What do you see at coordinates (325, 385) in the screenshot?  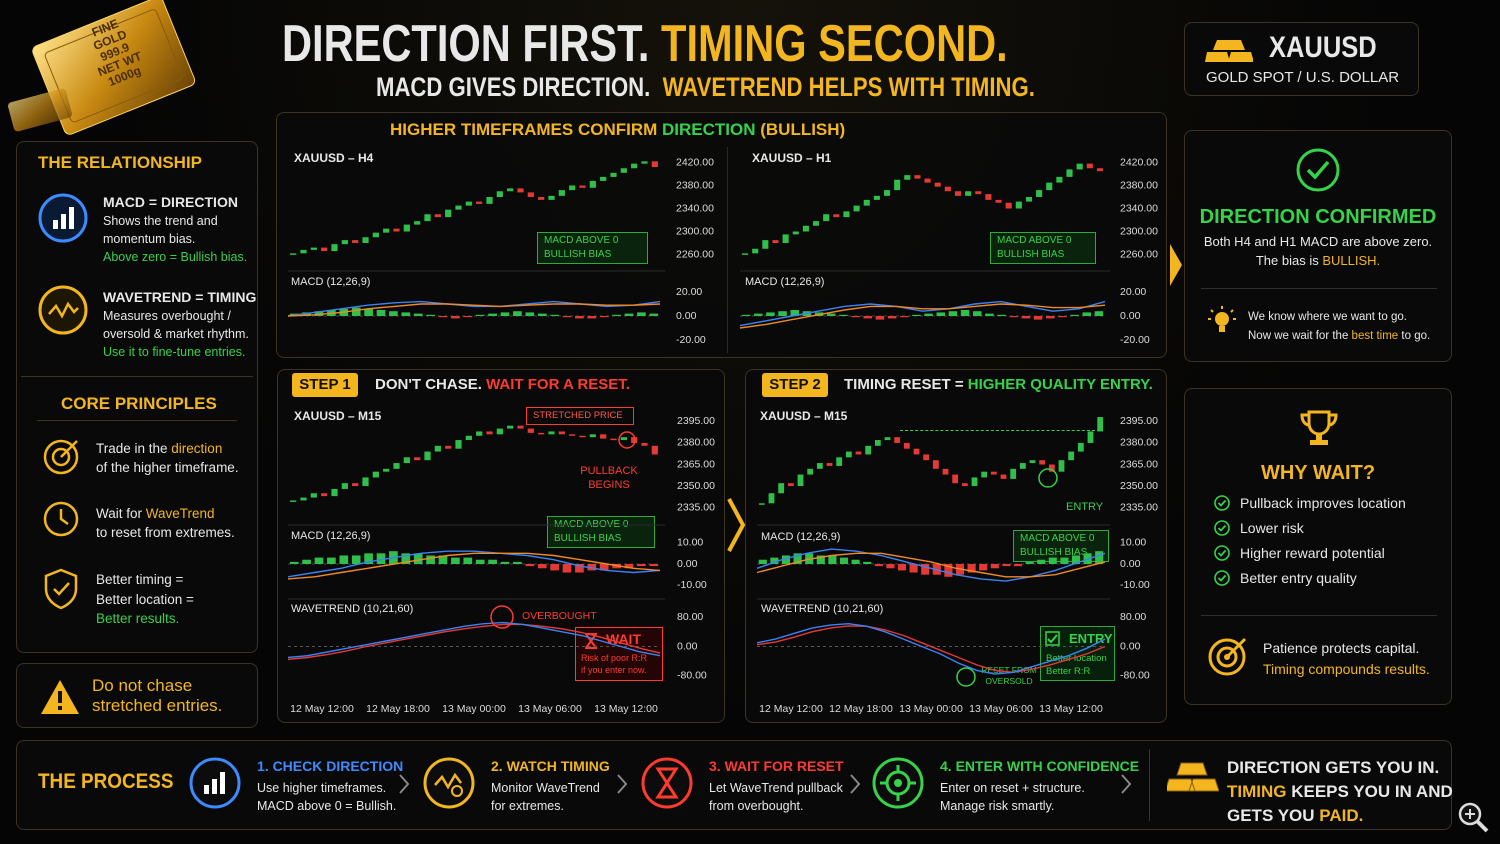 I see `step-badge: STEP 1` at bounding box center [325, 385].